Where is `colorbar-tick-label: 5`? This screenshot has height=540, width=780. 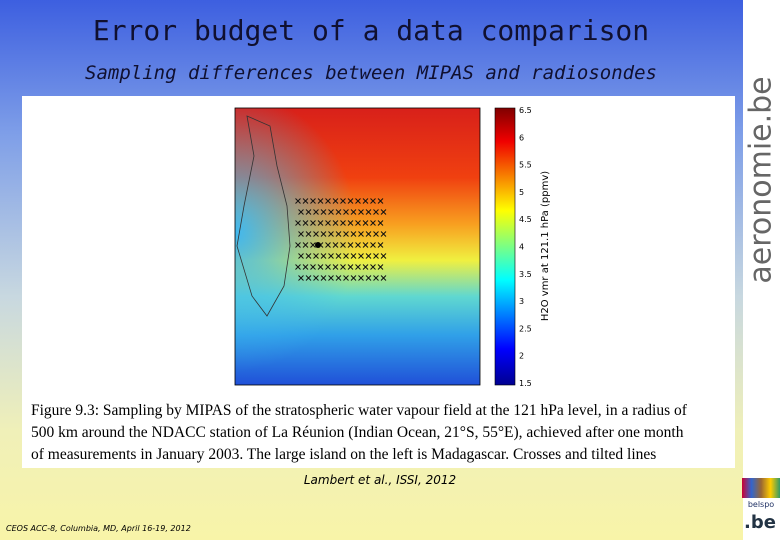
colorbar-tick-label: 5 is located at coordinates (521, 192).